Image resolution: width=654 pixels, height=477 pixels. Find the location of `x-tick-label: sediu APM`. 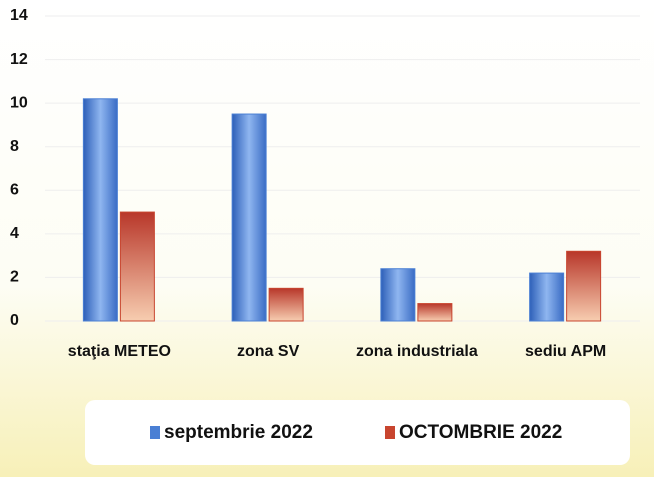

x-tick-label: sediu APM is located at coordinates (565, 351).